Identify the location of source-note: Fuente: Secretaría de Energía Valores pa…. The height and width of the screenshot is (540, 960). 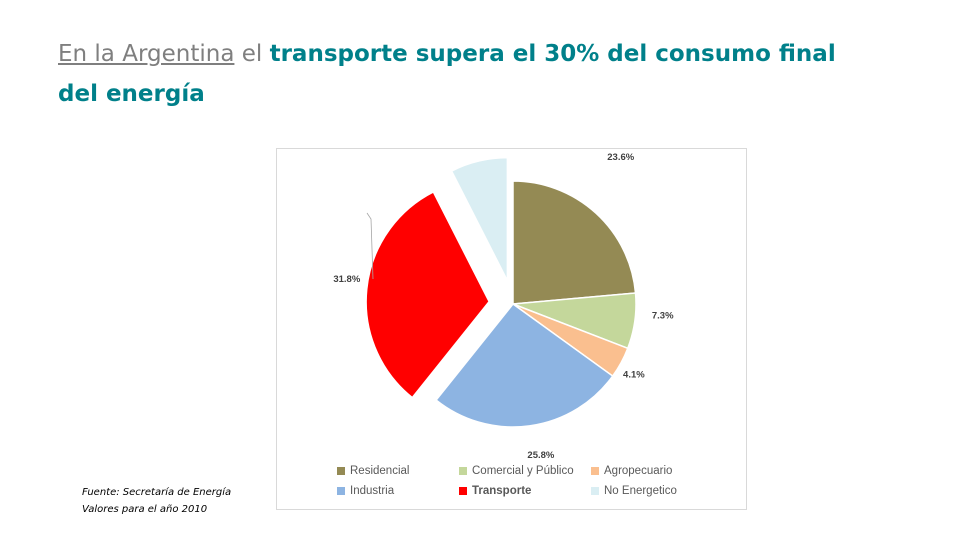
(156, 501).